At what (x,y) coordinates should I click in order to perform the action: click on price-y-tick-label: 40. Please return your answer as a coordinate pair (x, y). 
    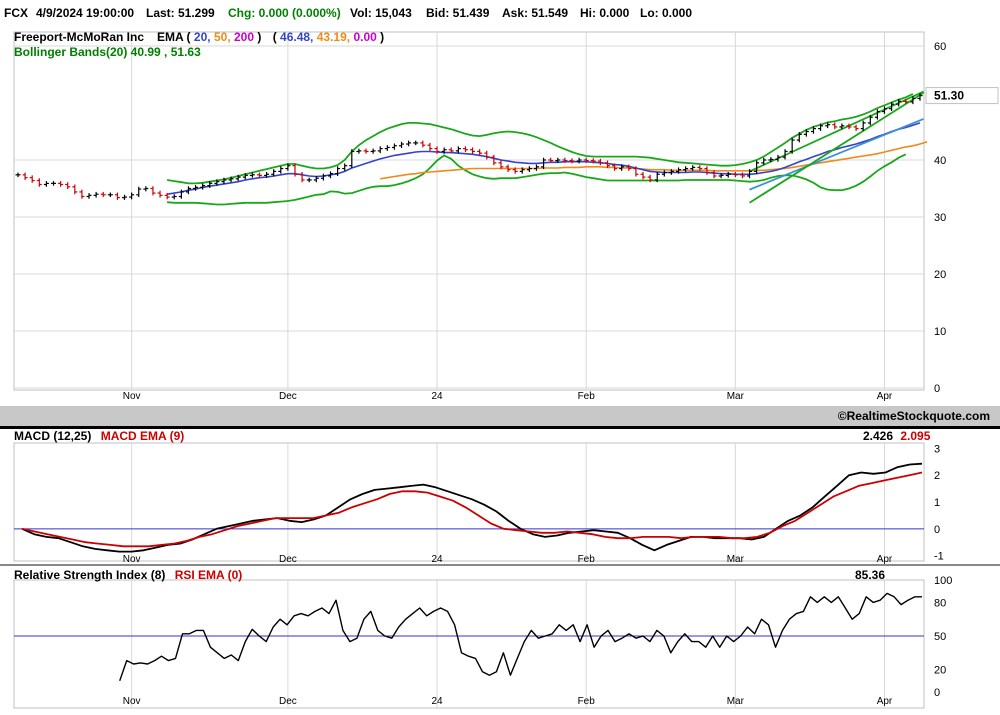
    Looking at the image, I should click on (940, 161).